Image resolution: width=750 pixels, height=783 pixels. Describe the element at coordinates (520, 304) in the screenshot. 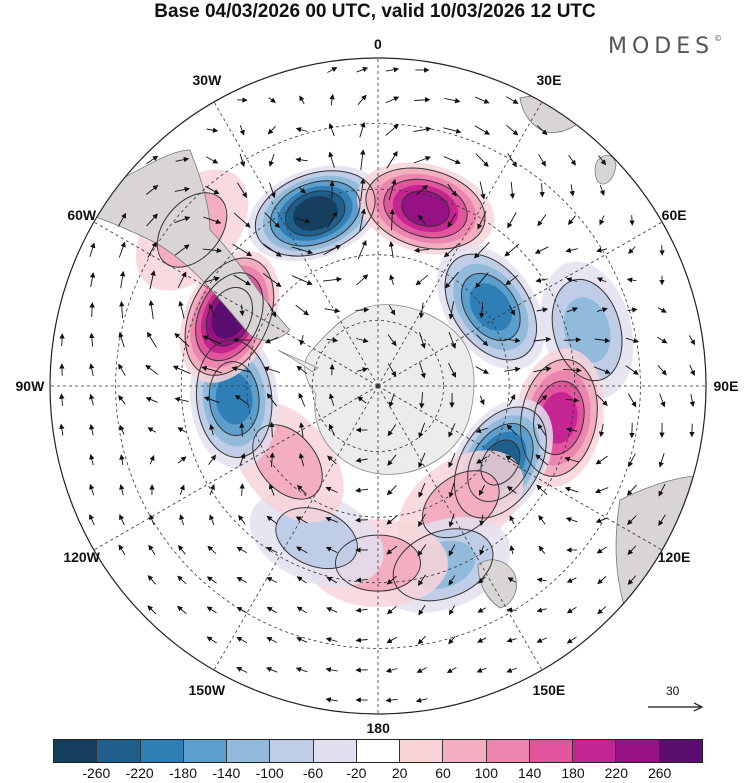

I see `meridian-line` at that location.